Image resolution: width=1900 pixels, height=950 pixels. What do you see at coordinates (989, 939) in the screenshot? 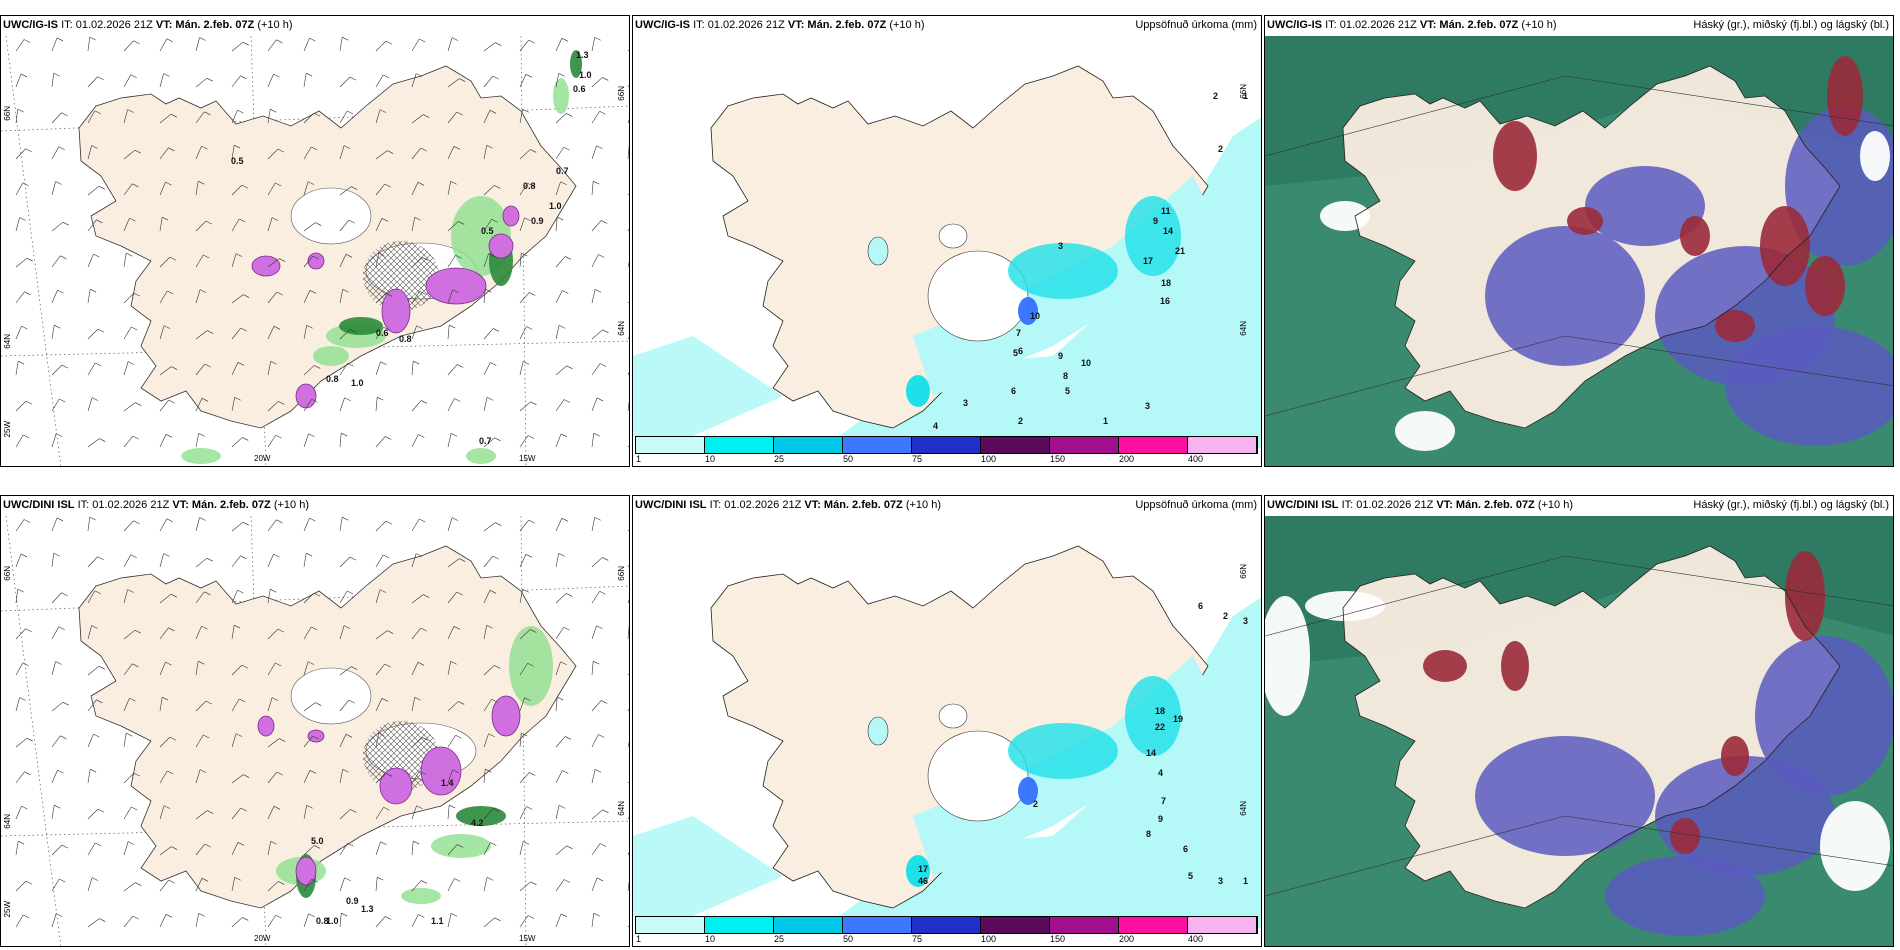
I see `legend-label: 100` at bounding box center [989, 939].